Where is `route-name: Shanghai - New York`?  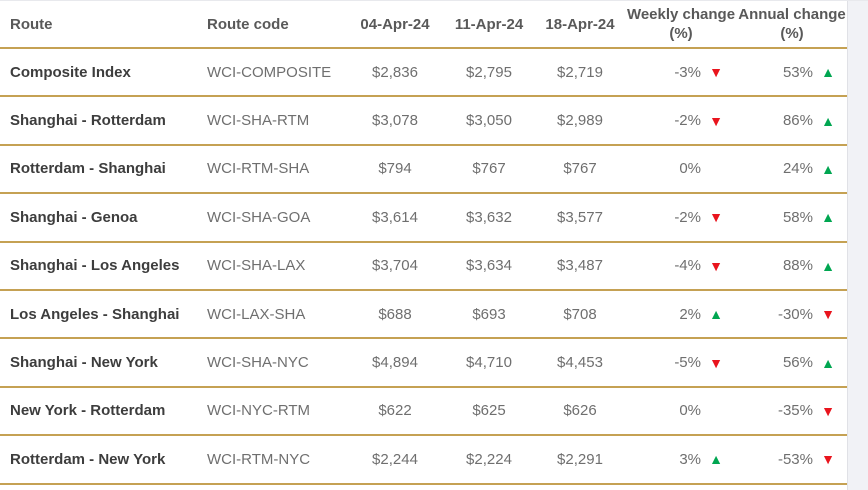
route-name: Shanghai - New York is located at coordinates (84, 363).